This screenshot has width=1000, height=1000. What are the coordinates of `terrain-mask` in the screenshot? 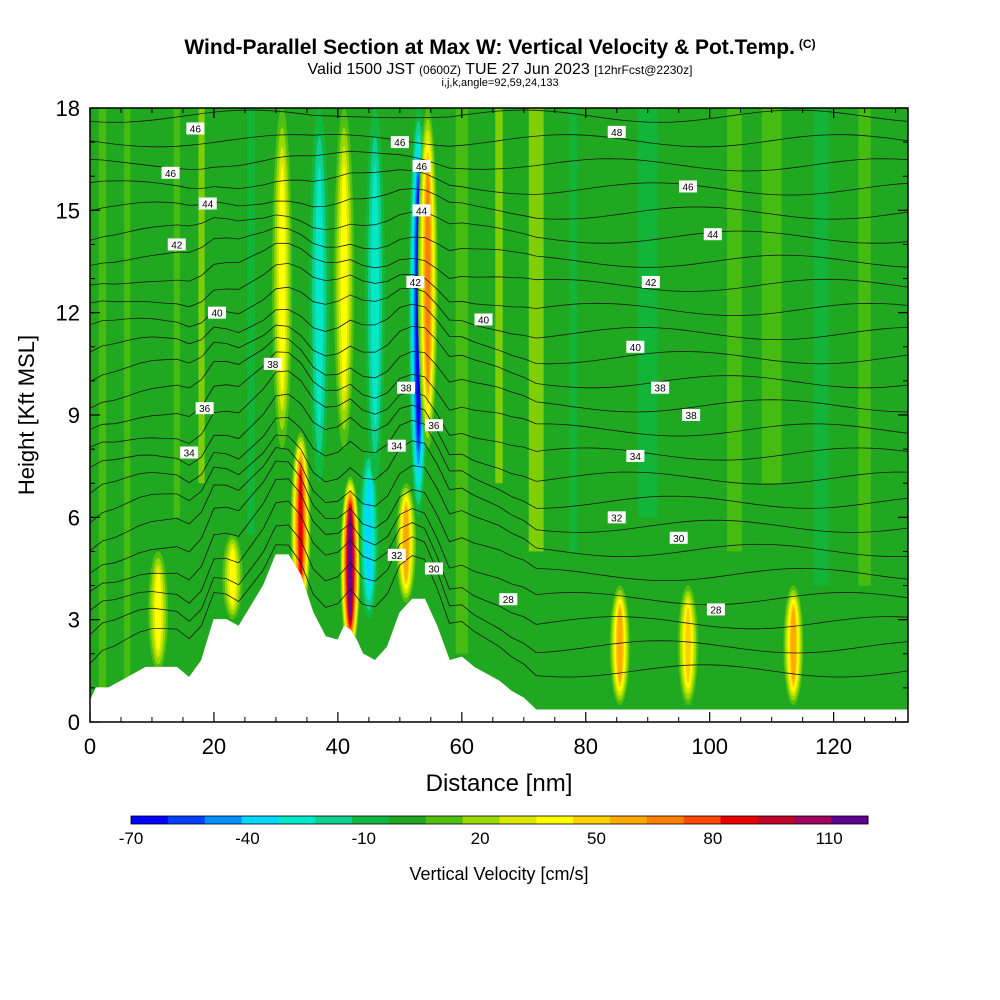 It's located at (499, 638).